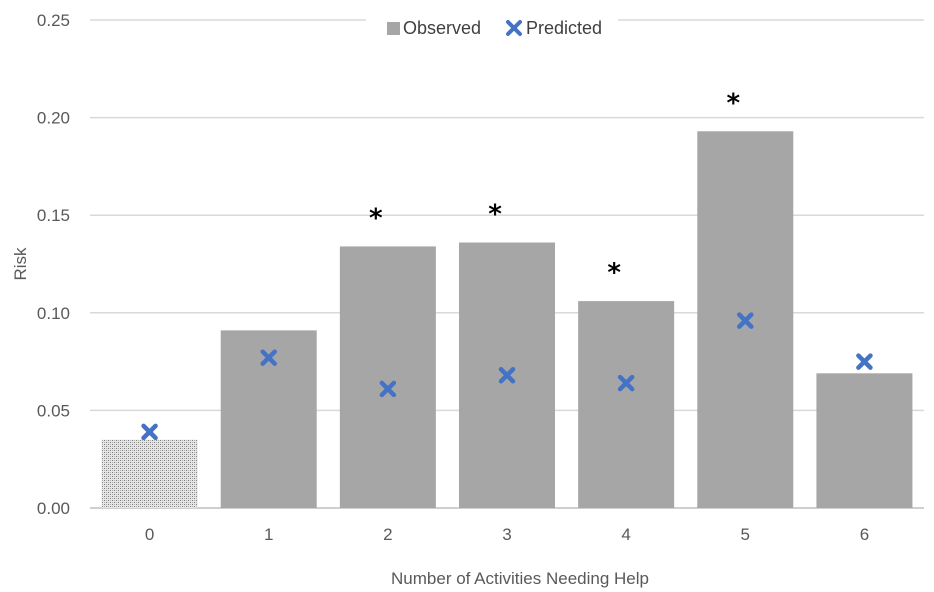 This screenshot has height=592, width=934. What do you see at coordinates (53, 410) in the screenshot?
I see `y-tick-label: 0.05` at bounding box center [53, 410].